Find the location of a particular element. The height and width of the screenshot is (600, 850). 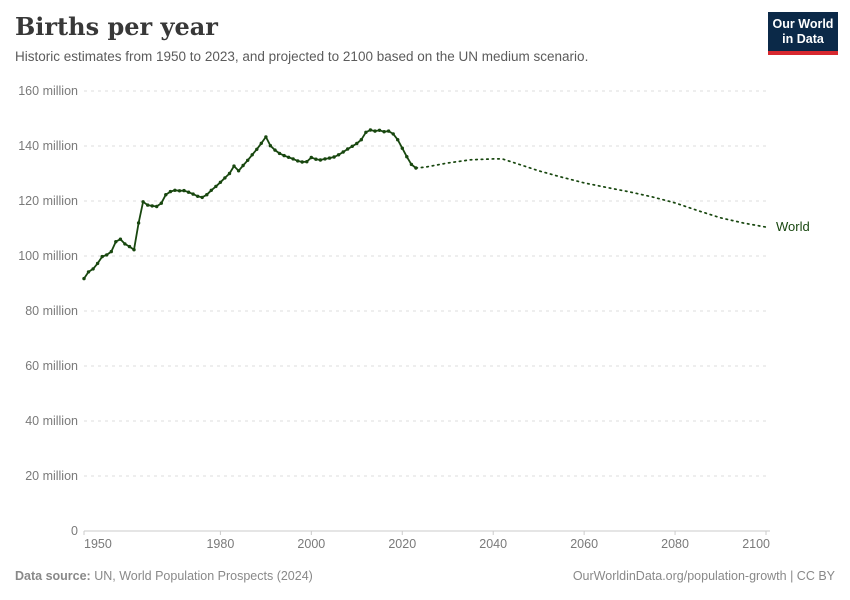

y-axis-tick-label: 0 is located at coordinates (74, 531).